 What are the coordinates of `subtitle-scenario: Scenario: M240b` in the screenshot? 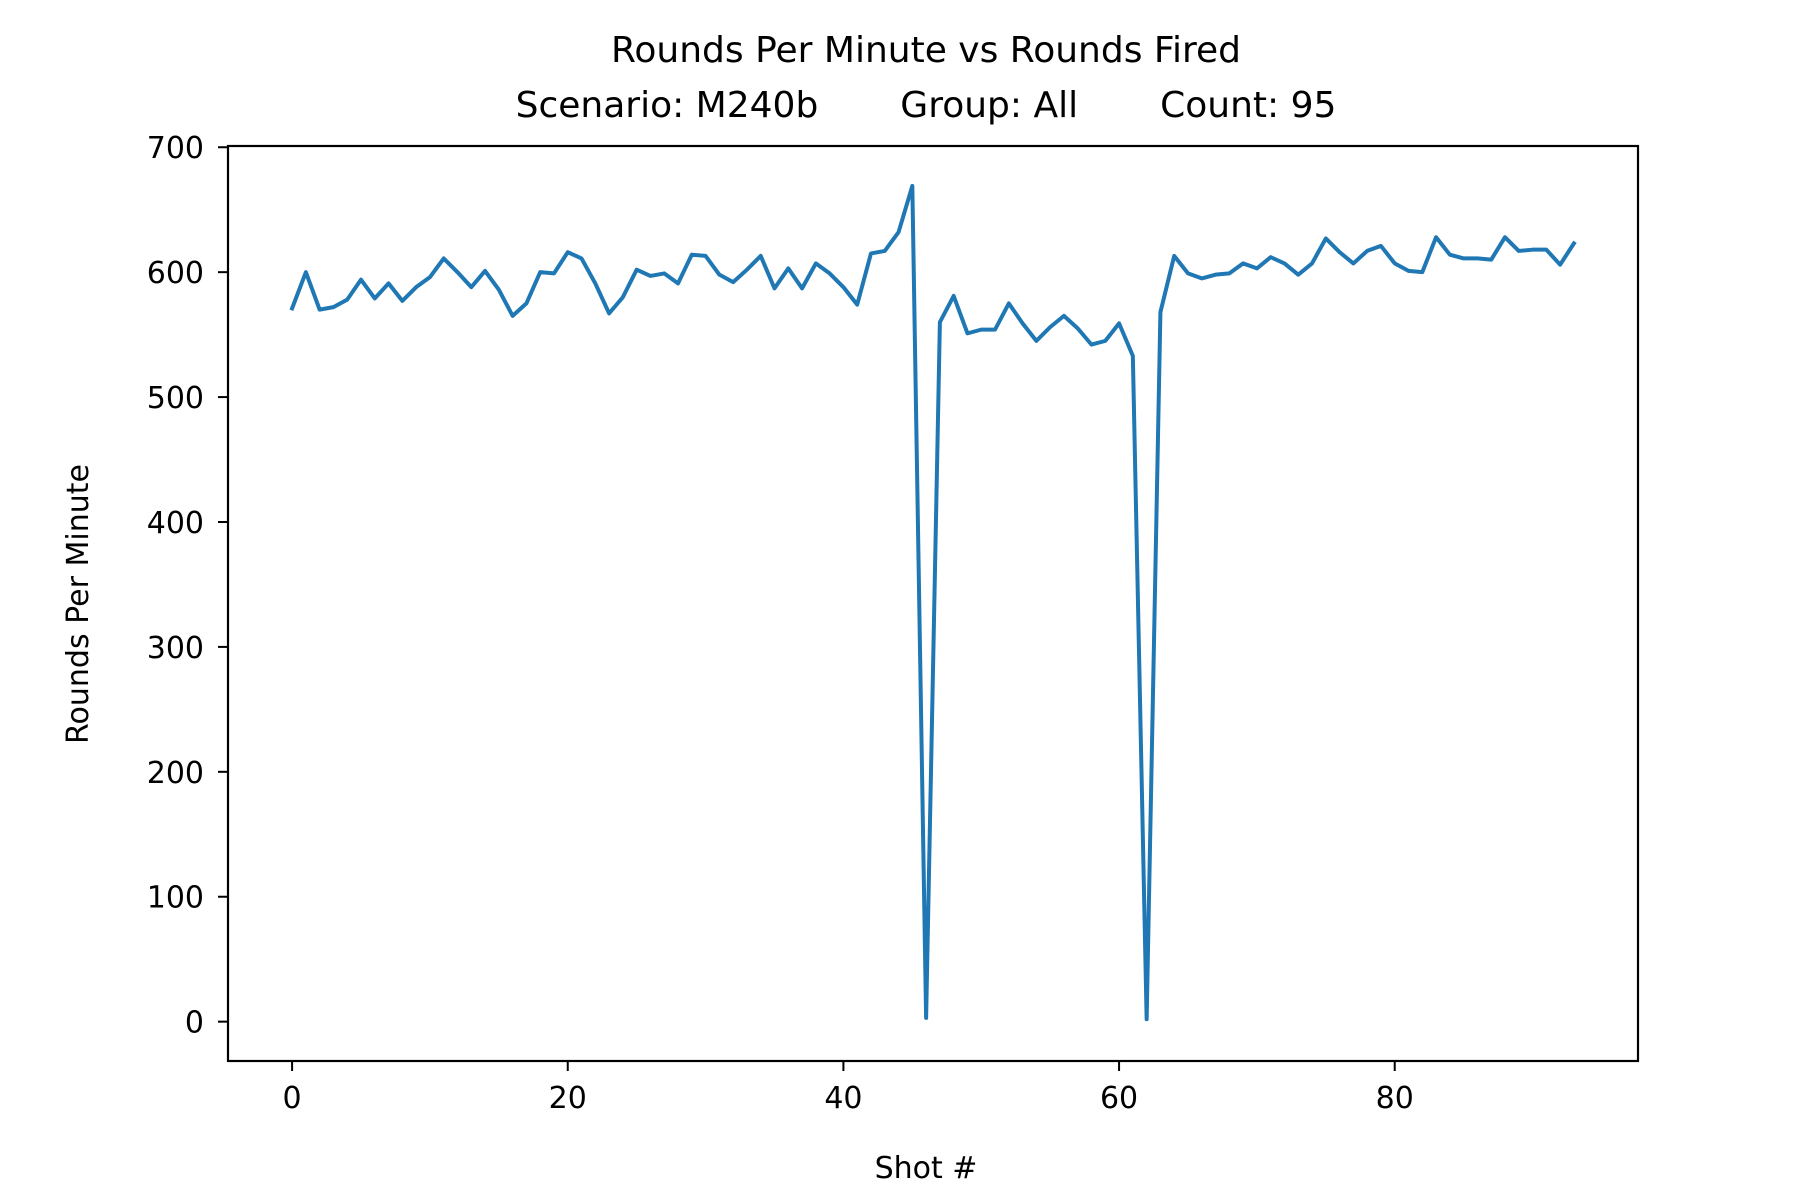 It's located at (667, 105).